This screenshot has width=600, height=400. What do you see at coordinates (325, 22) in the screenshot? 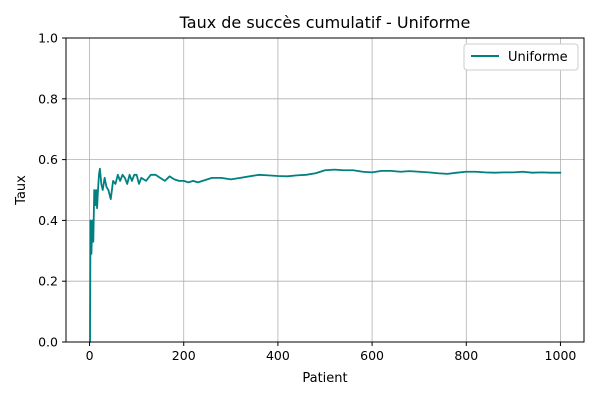
I see `chart-title: Taux de succès cumulatif - Uniforme` at bounding box center [325, 22].